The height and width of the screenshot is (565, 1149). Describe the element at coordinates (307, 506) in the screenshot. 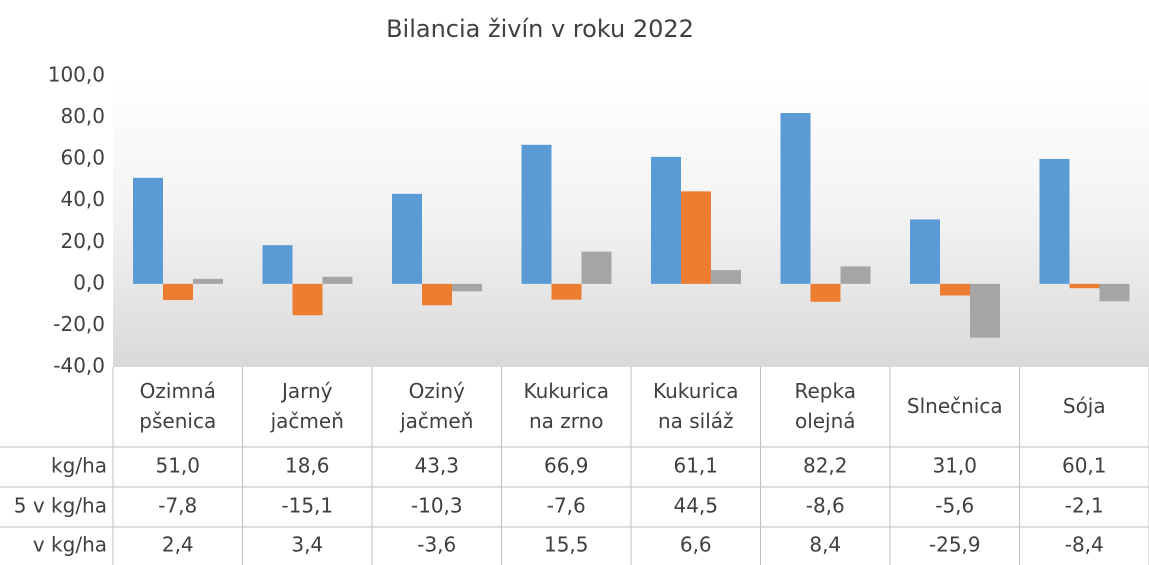

I see `data-label: -15,1` at that location.